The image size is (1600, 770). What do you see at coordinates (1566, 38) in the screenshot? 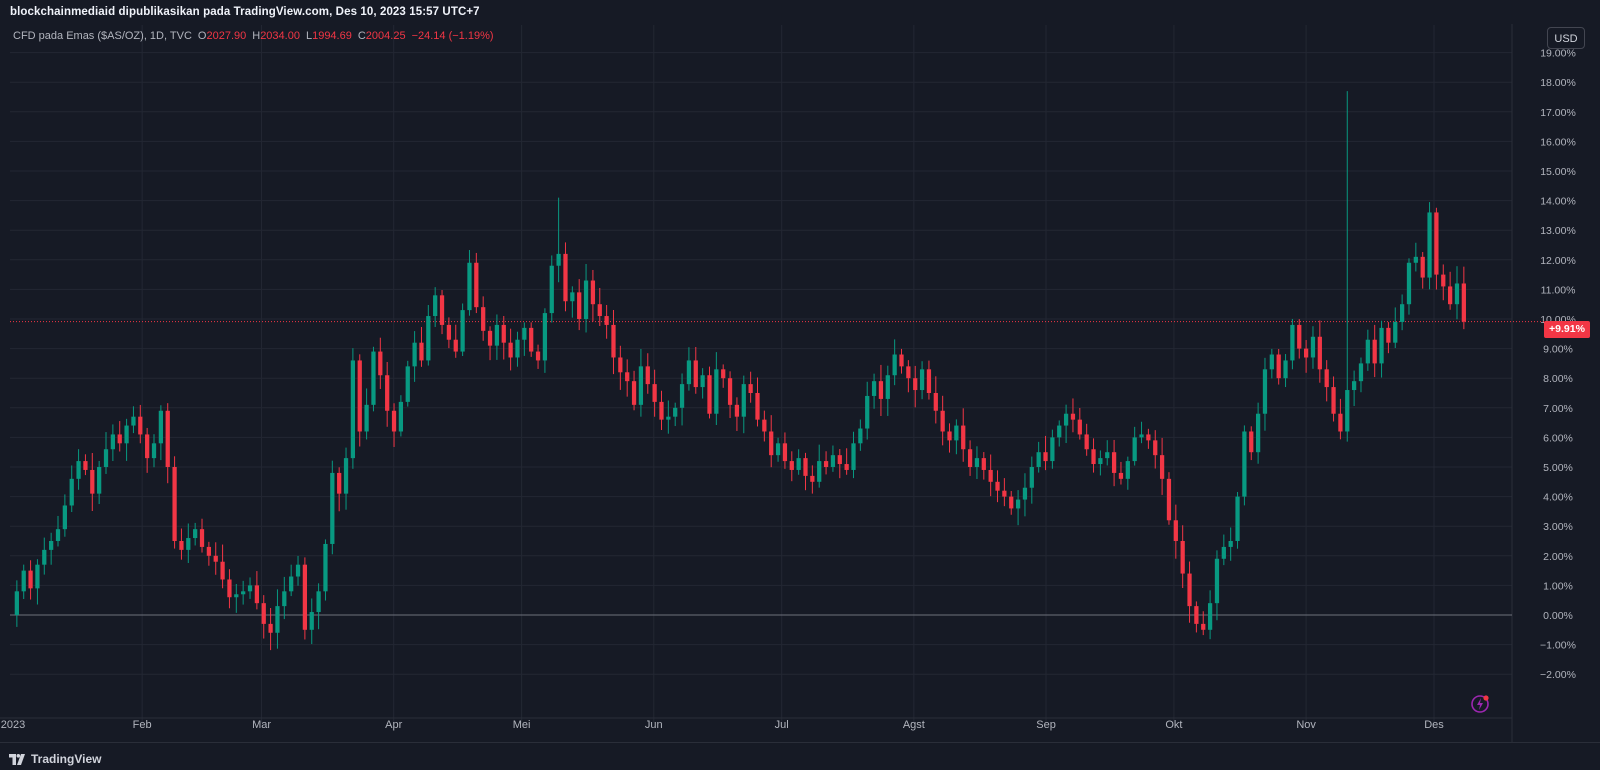
I see `currency-button: USD` at bounding box center [1566, 38].